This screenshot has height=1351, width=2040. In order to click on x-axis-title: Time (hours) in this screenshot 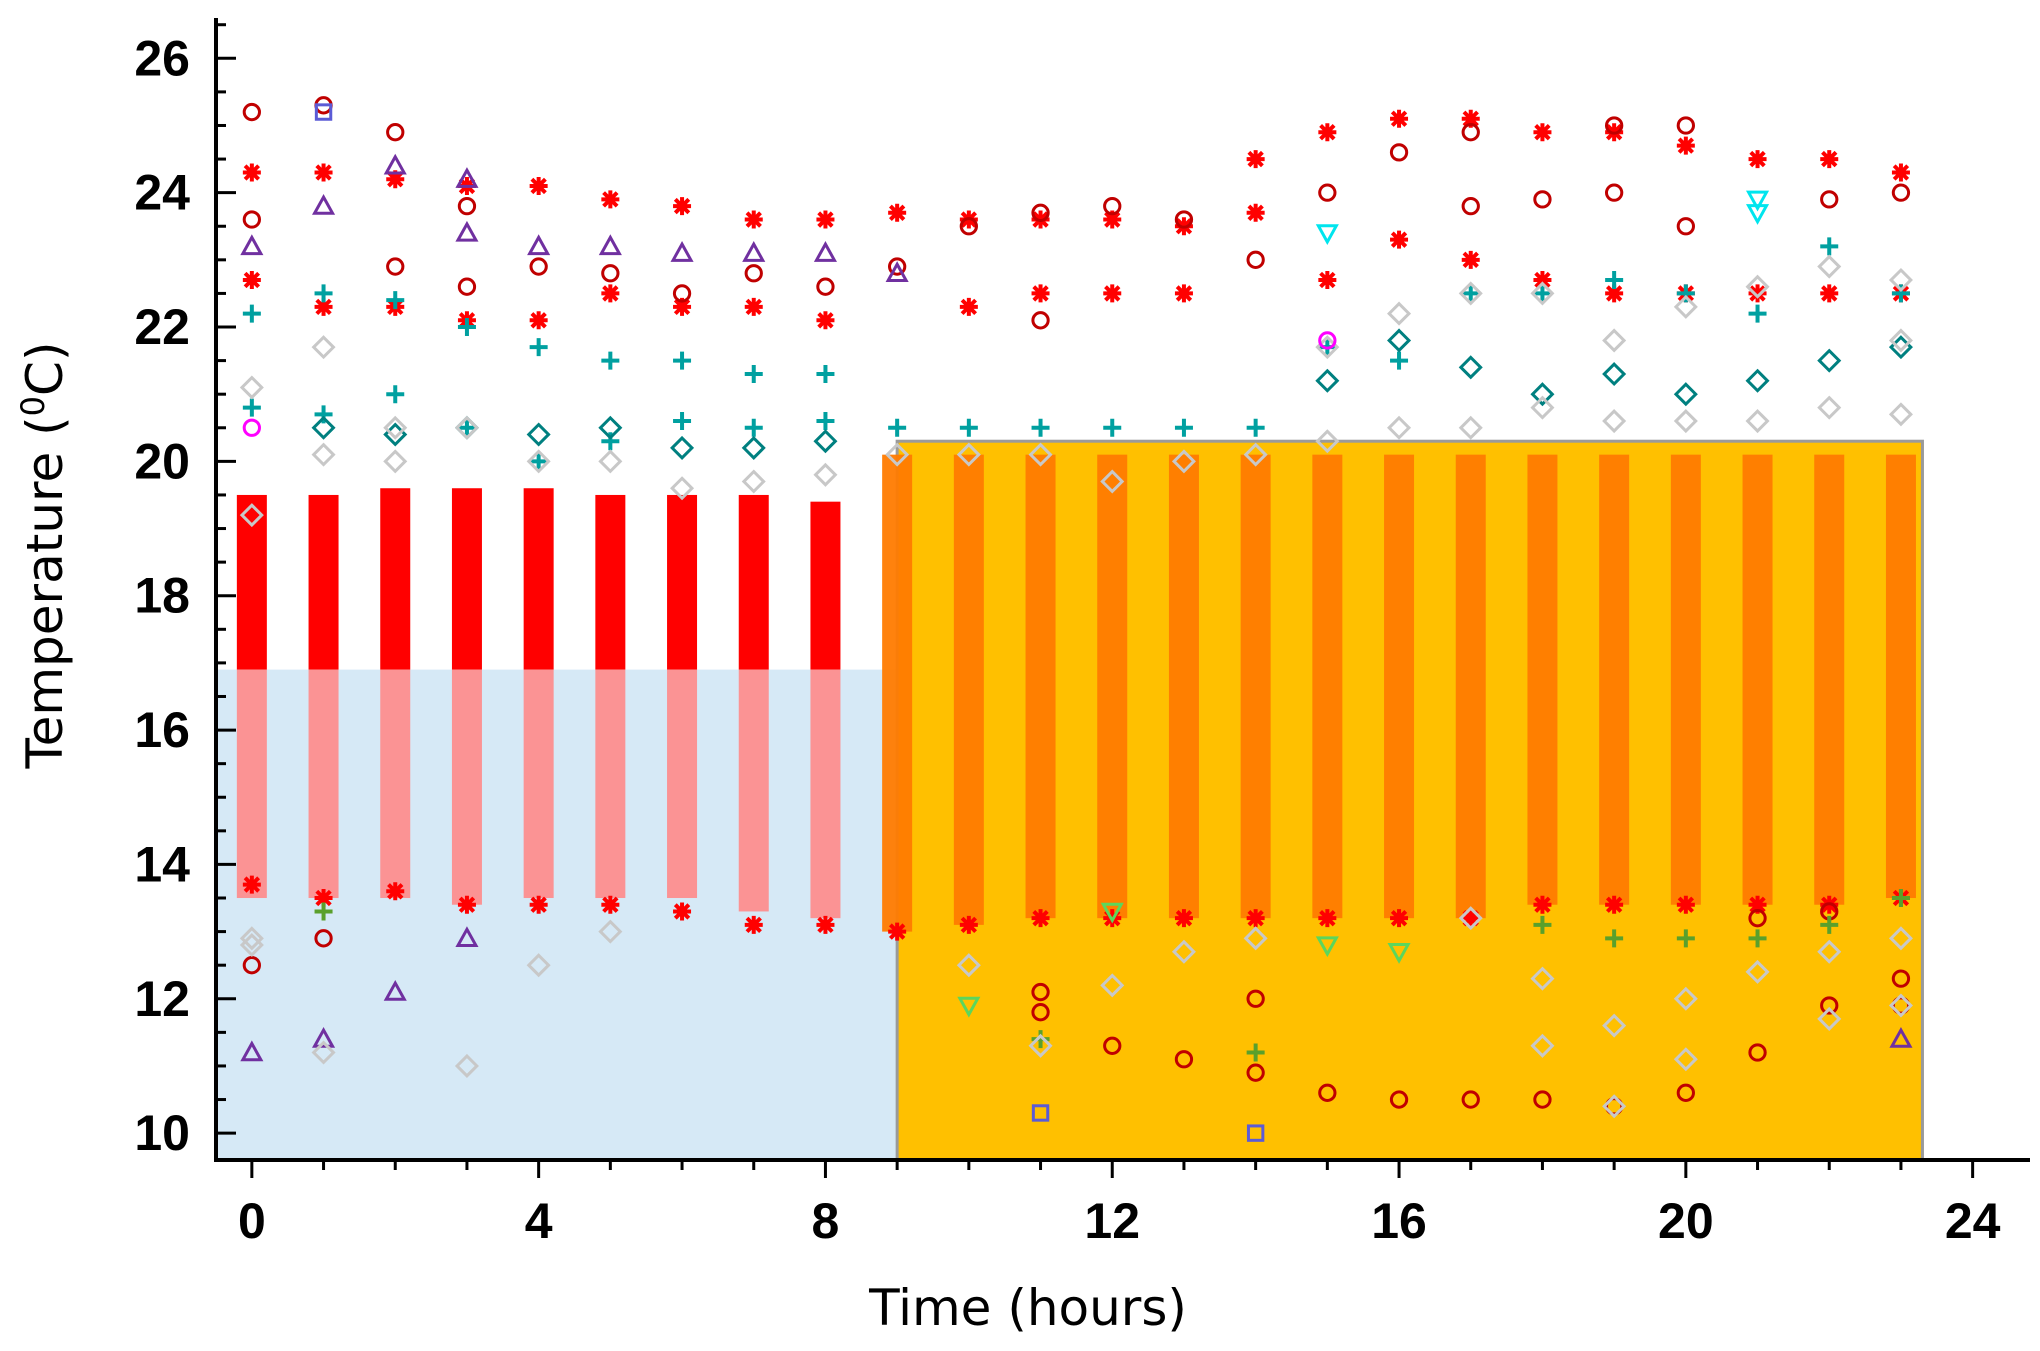, I will do `click(1027, 1308)`.